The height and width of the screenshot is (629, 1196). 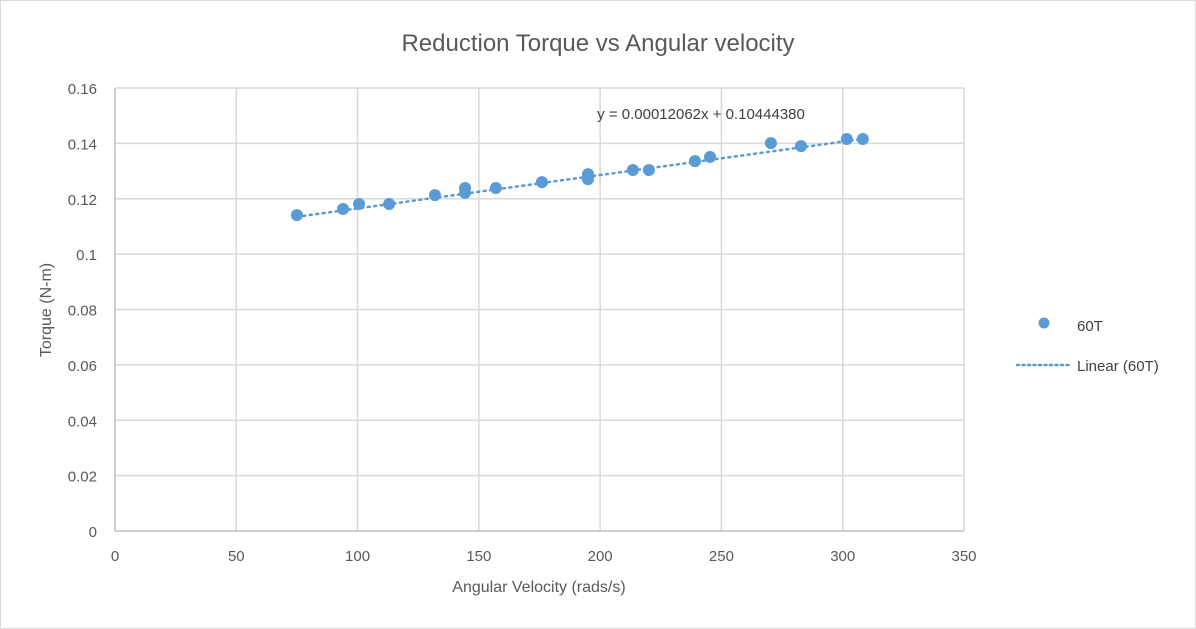 What do you see at coordinates (1044, 323) in the screenshot?
I see `legend-marker-60T` at bounding box center [1044, 323].